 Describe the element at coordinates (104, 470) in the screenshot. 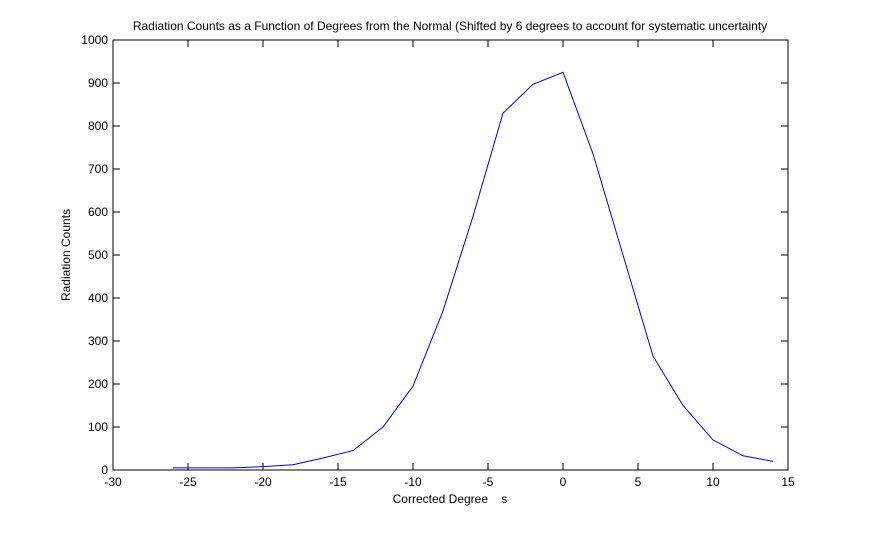

I see `y-tick-label: 0` at that location.